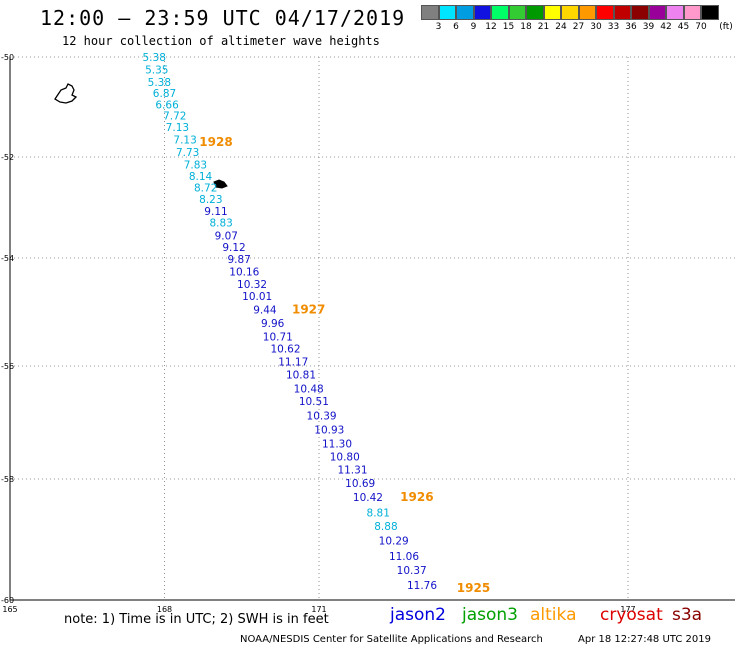 The height and width of the screenshot is (650, 740). I want to click on swh-point: 10.93, so click(329, 430).